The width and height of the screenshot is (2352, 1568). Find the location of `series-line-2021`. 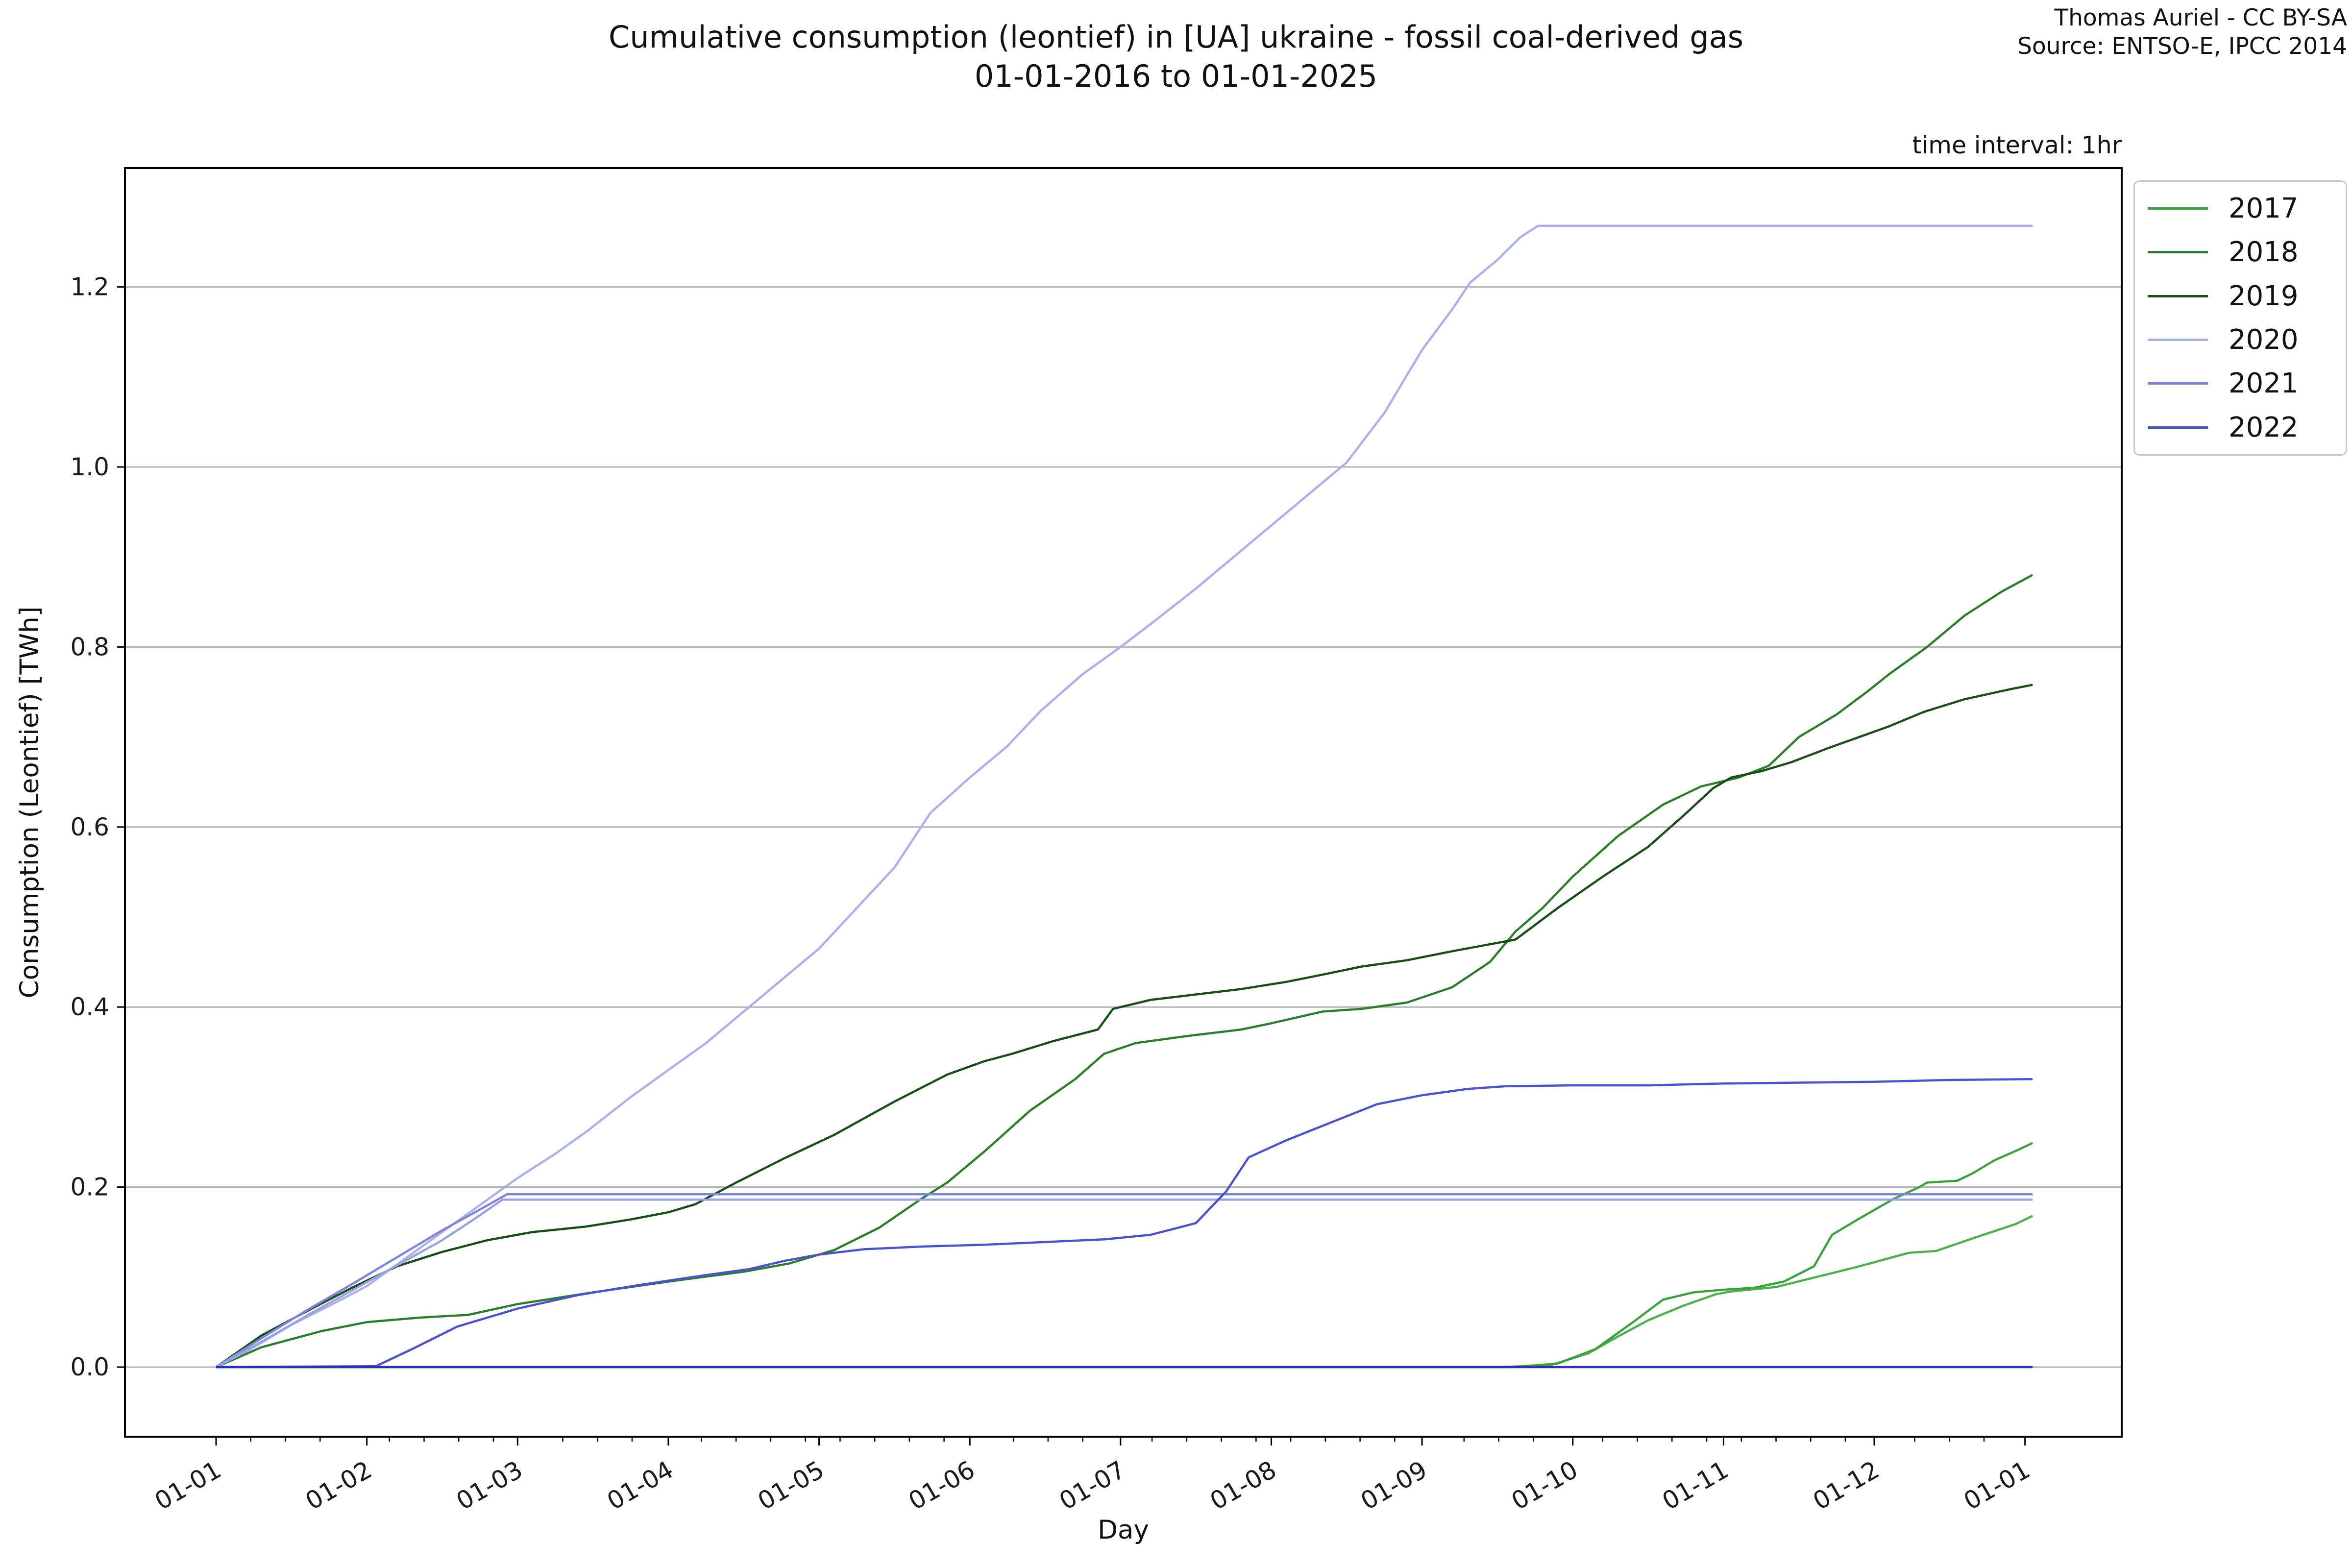

series-line-2021 is located at coordinates (1124, 1280).